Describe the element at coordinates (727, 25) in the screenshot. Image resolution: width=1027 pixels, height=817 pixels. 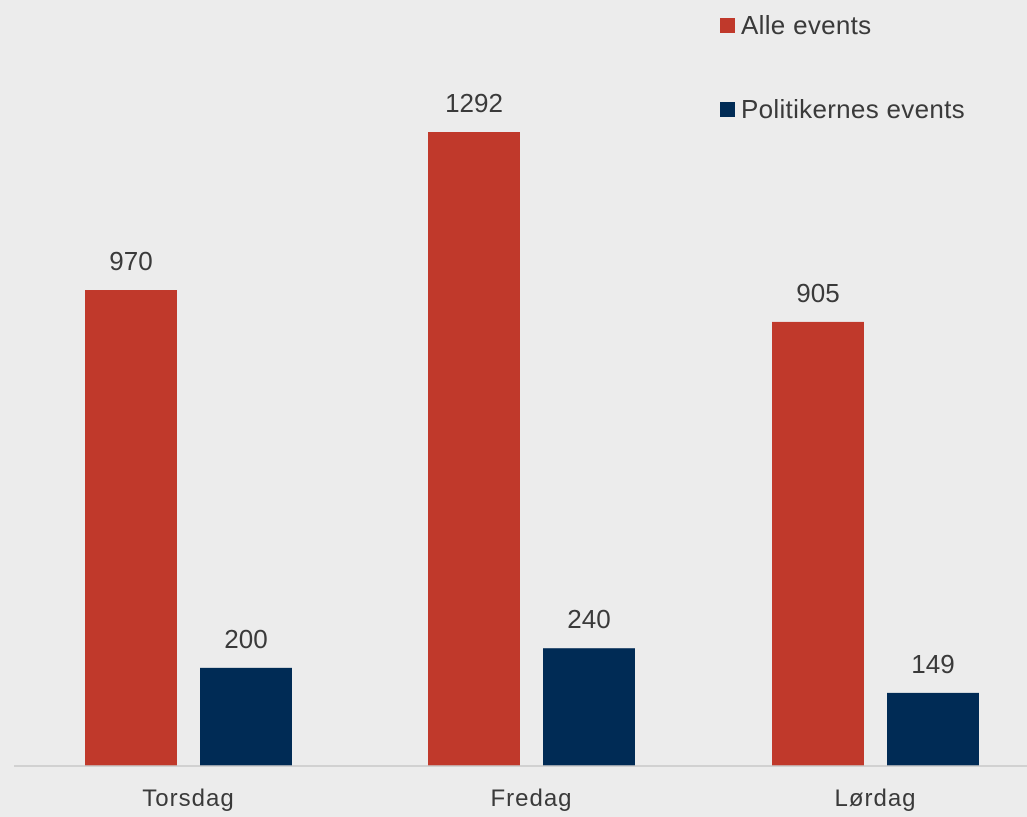
I see `legend-swatch-all-events` at that location.